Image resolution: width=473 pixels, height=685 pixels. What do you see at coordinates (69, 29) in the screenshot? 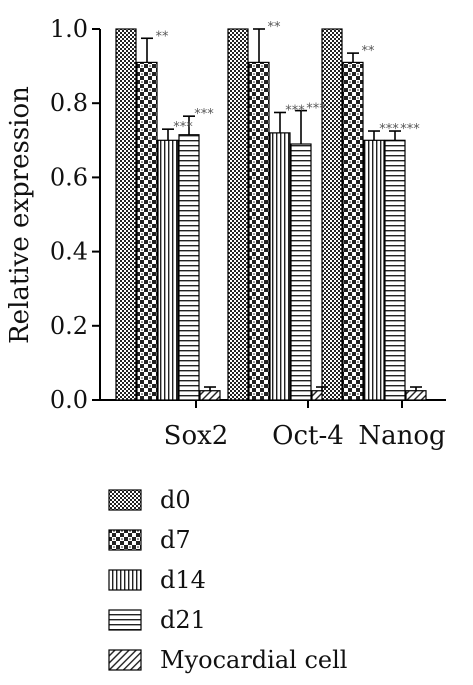
I see `y-tick-label: 1.0` at bounding box center [69, 29].